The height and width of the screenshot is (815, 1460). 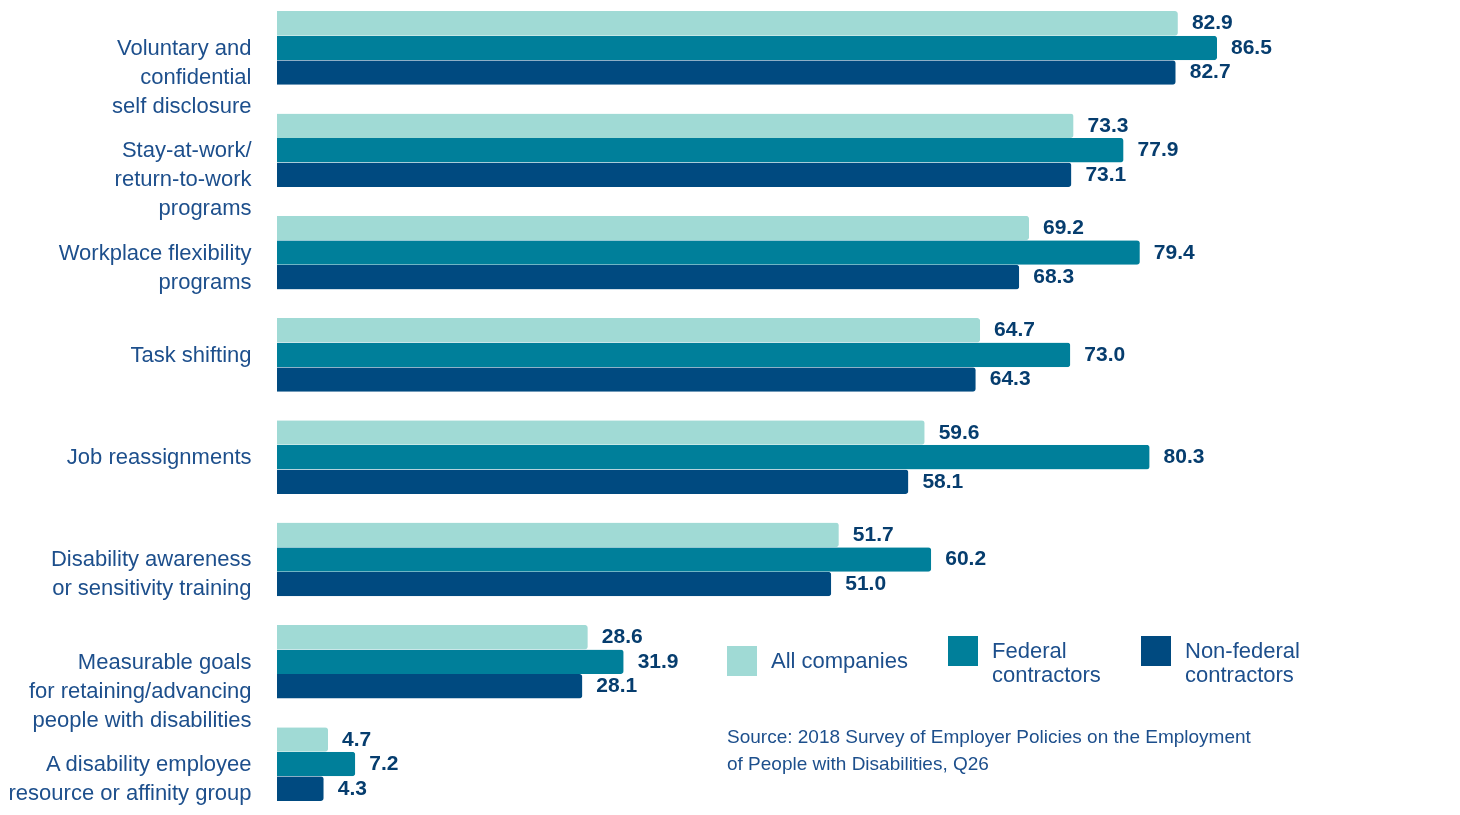 What do you see at coordinates (1010, 378) in the screenshot?
I see `data-label: 64.3` at bounding box center [1010, 378].